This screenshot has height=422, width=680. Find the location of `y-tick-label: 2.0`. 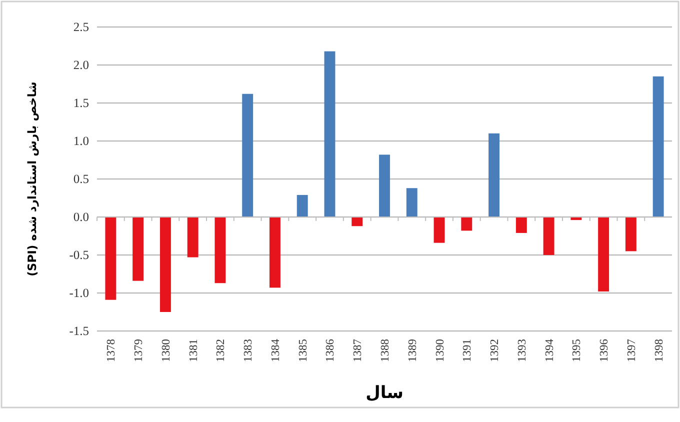

y-tick-label: 2.0 is located at coordinates (81, 65).